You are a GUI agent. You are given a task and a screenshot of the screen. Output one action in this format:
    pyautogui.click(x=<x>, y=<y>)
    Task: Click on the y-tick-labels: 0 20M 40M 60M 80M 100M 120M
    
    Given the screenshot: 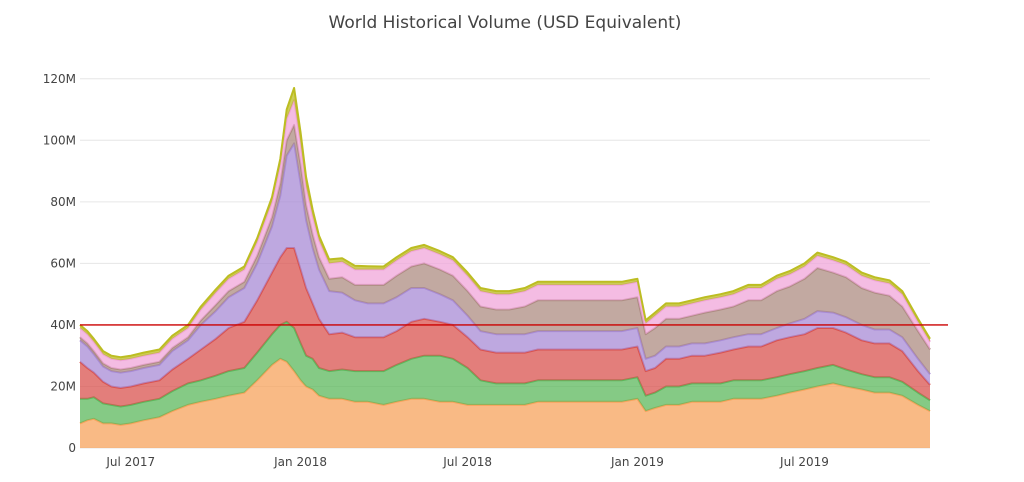 What is the action you would take?
    pyautogui.click(x=59, y=263)
    